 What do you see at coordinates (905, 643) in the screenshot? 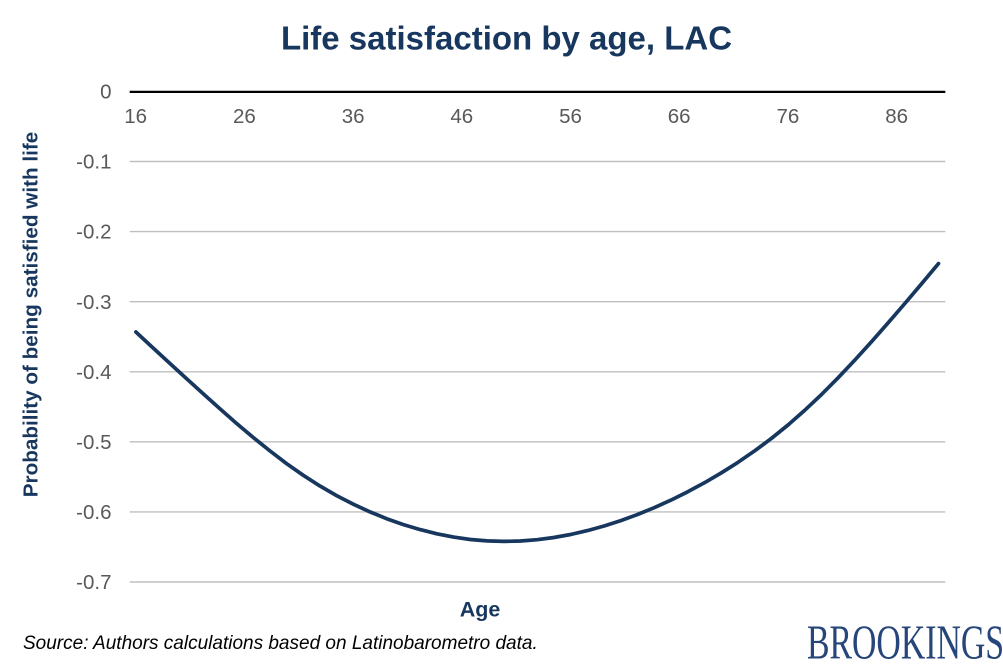
I see `svg-text: BROOKINGS` at bounding box center [905, 643].